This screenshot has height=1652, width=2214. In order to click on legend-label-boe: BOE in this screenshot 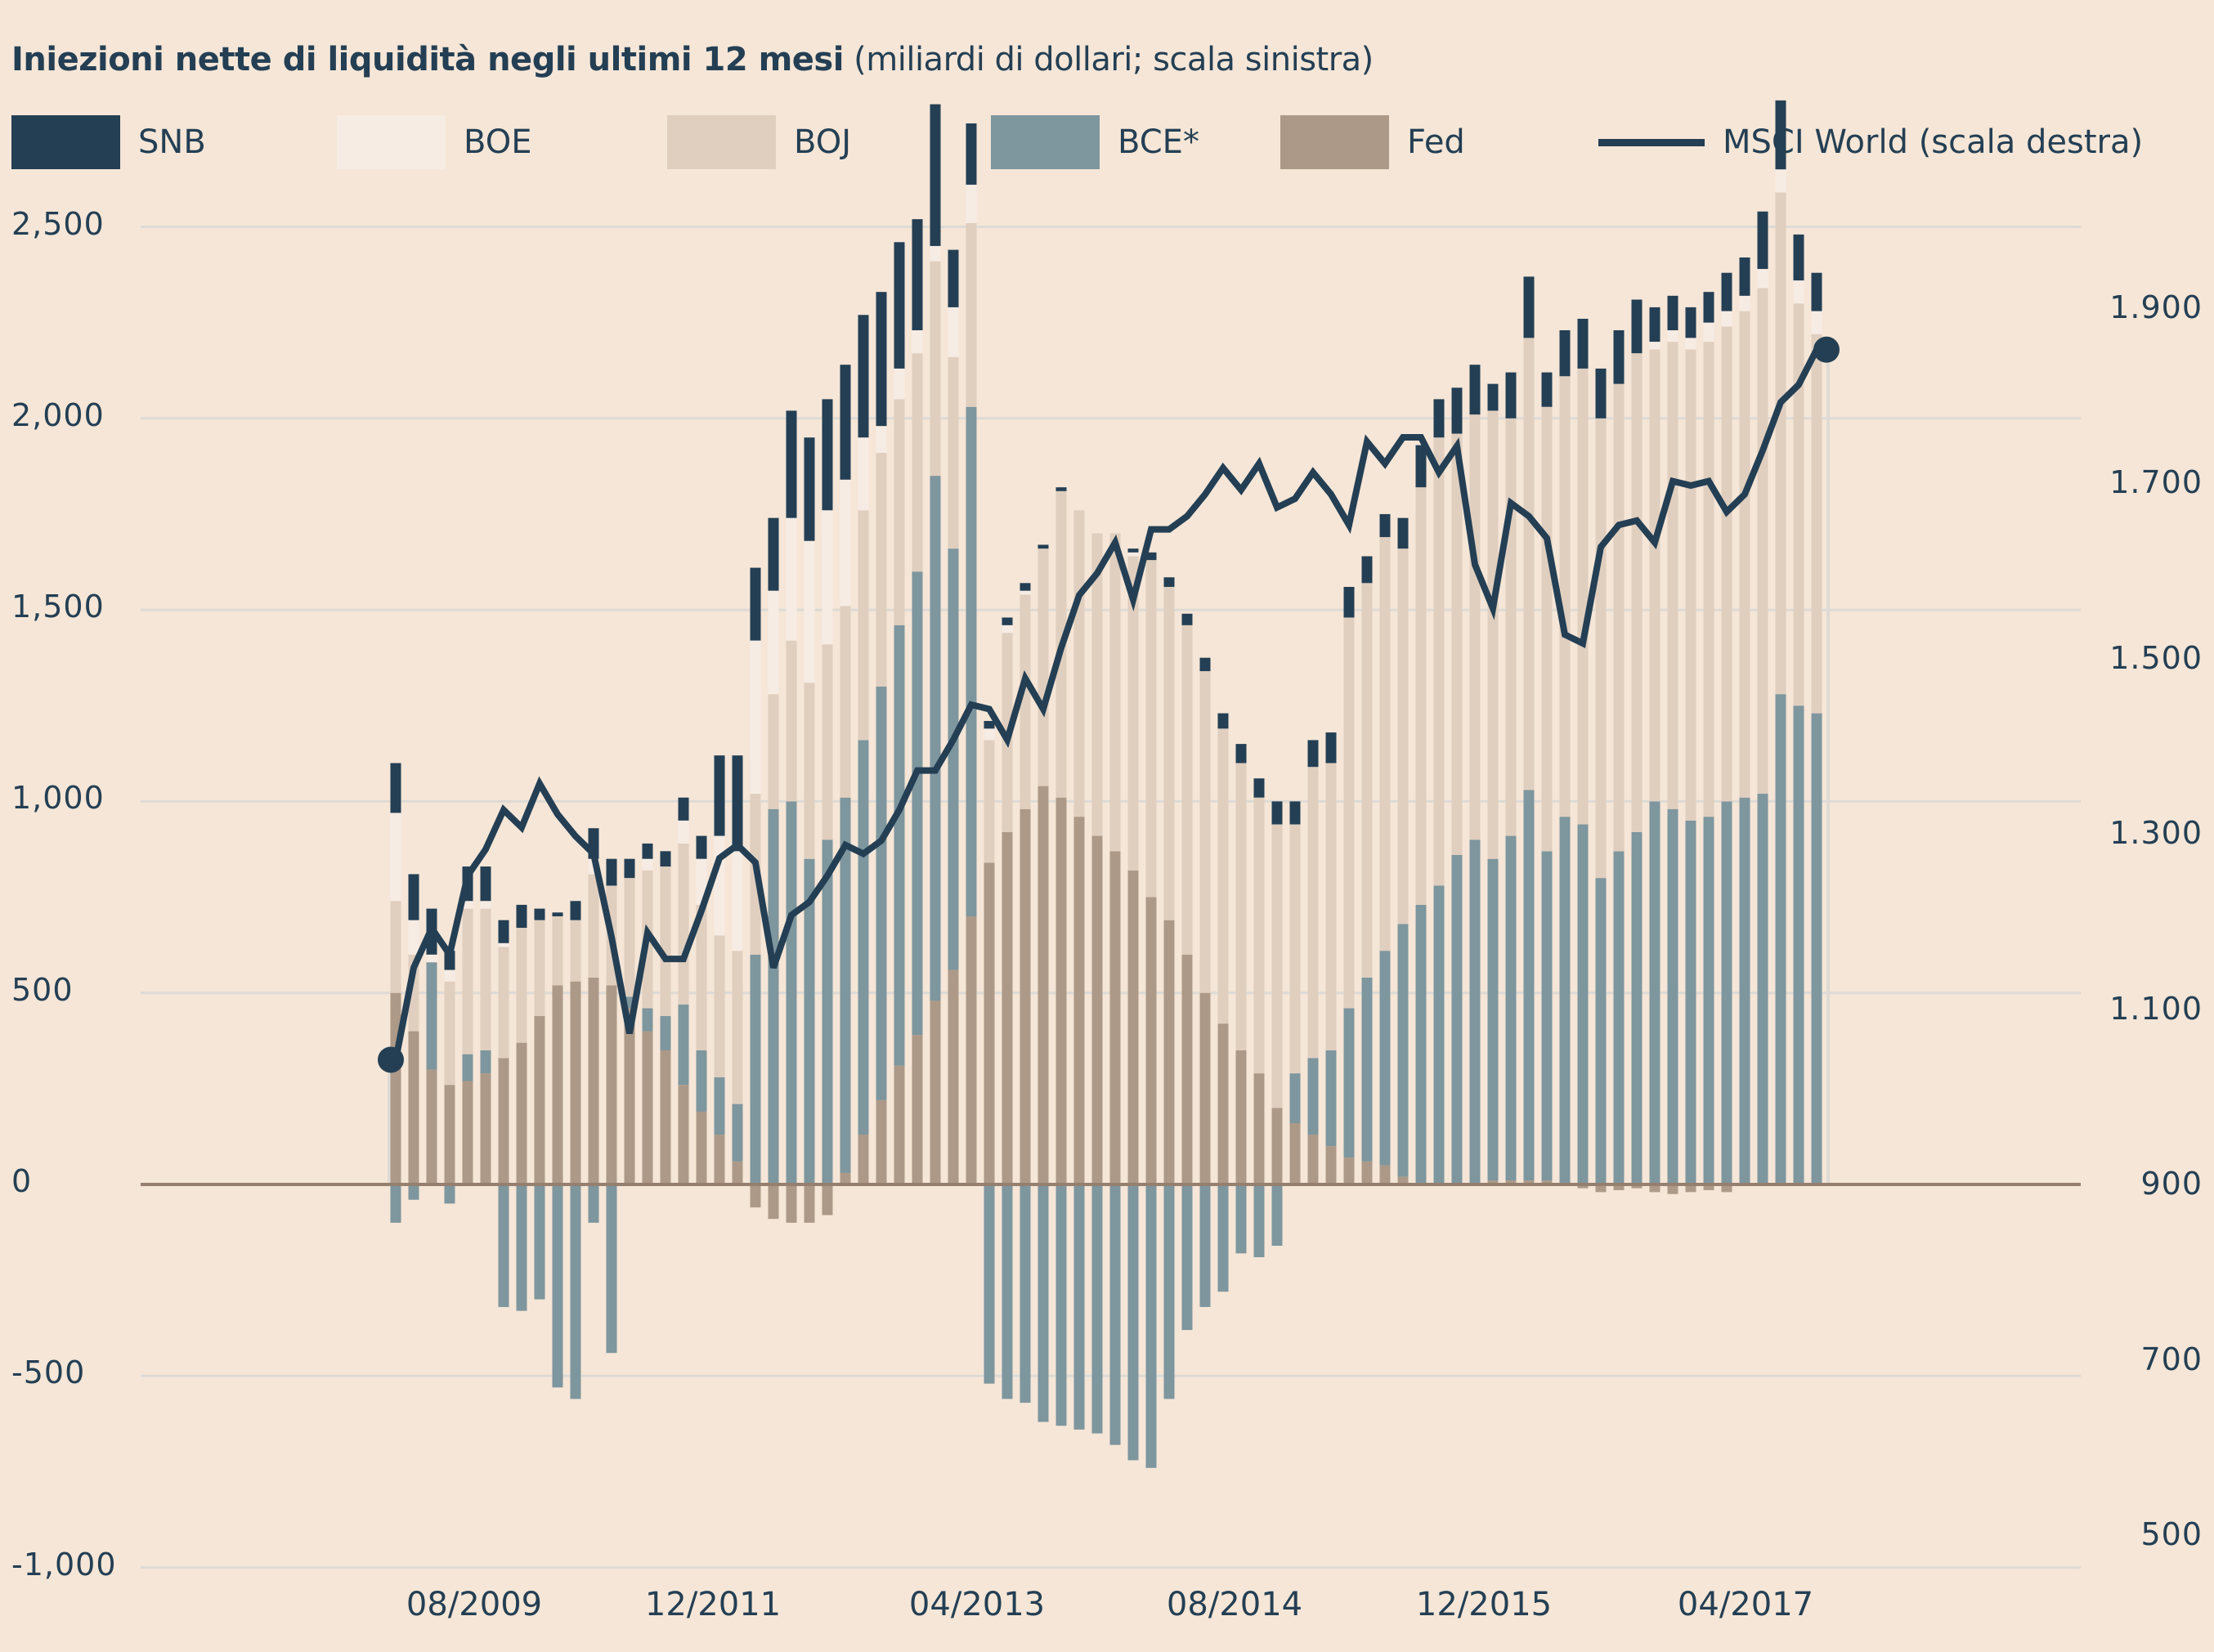, I will do `click(498, 142)`.